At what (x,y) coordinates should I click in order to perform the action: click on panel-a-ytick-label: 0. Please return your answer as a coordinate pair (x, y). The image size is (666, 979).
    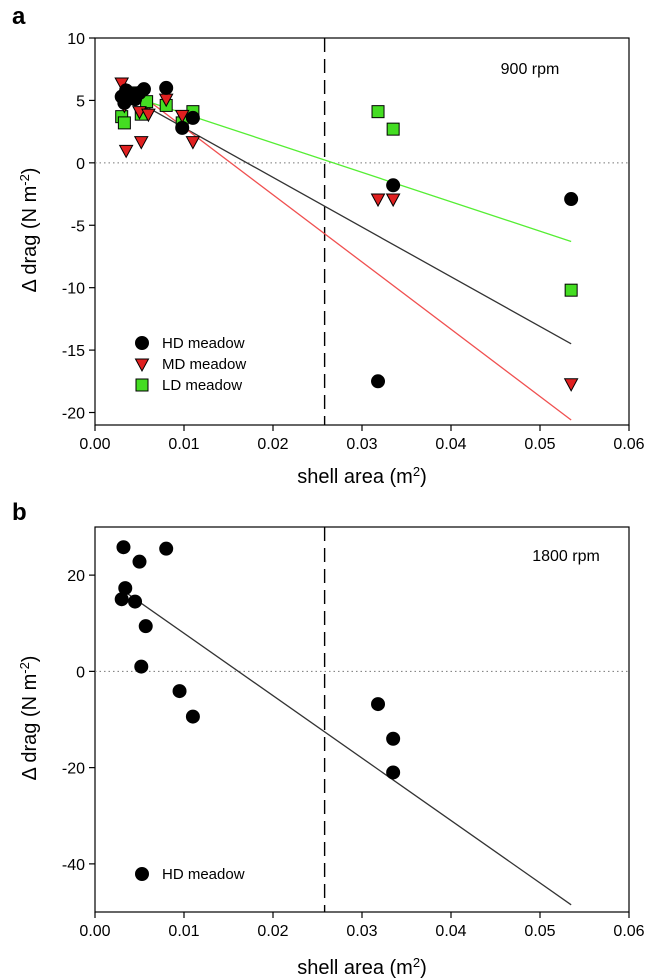
    Looking at the image, I should click on (80, 164).